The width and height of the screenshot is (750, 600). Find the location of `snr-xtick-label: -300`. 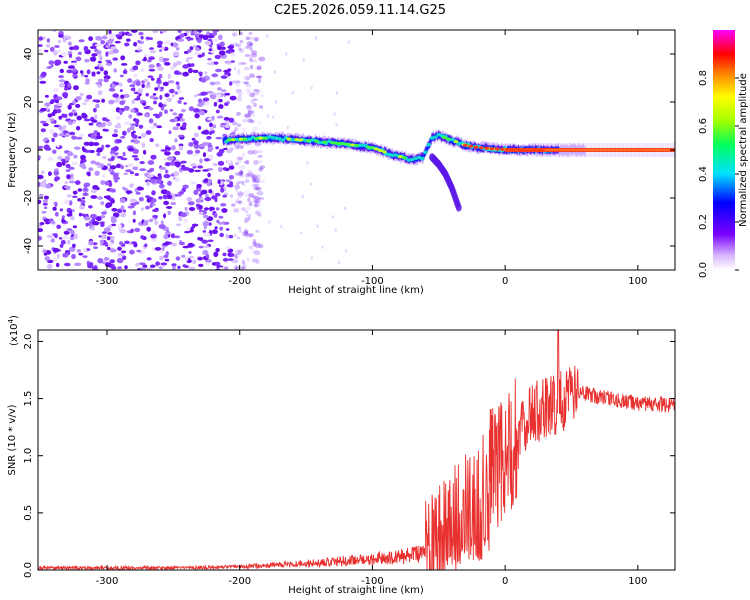

snr-xtick-label: -300 is located at coordinates (107, 581).